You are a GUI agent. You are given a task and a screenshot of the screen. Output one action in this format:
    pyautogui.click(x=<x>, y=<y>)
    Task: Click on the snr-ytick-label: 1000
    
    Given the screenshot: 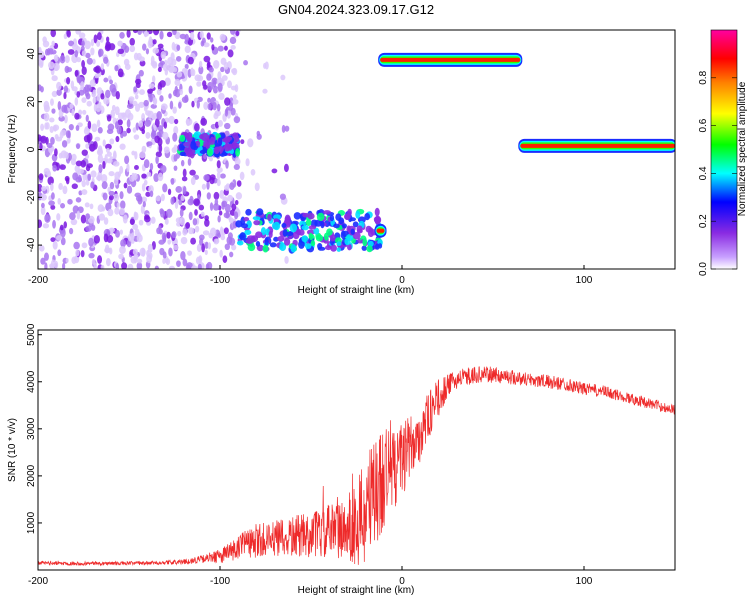 What is the action you would take?
    pyautogui.click(x=31, y=522)
    